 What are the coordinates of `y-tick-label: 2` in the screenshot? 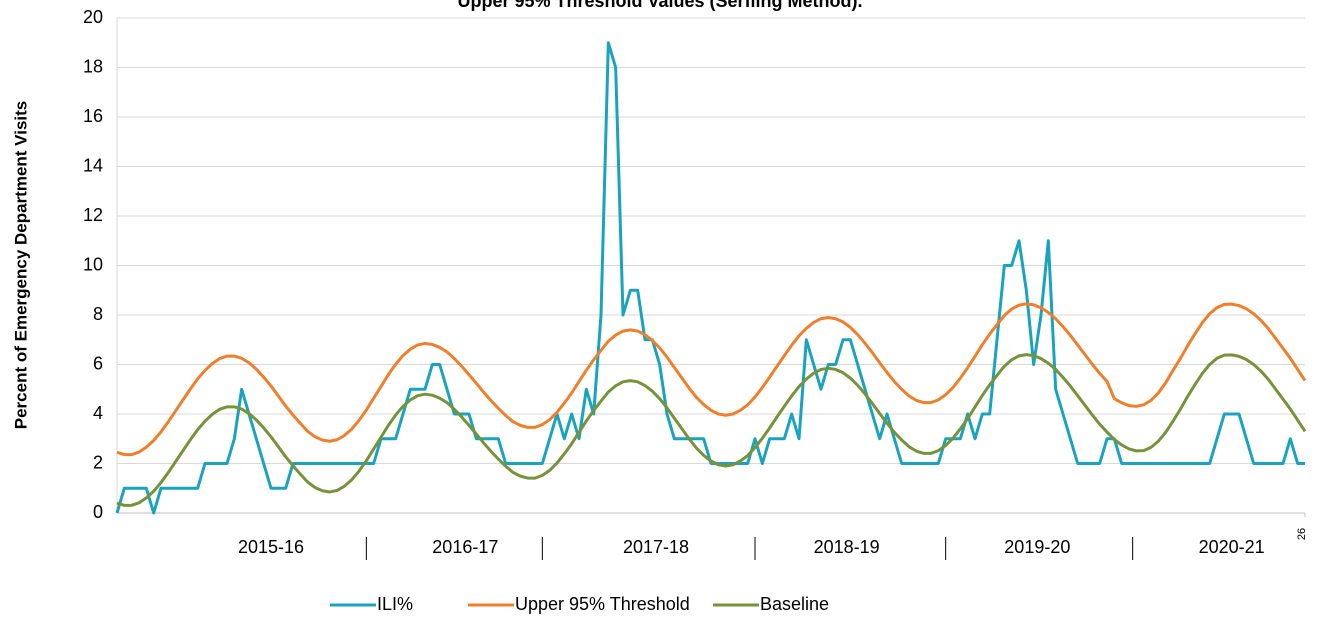 It's located at (98, 462).